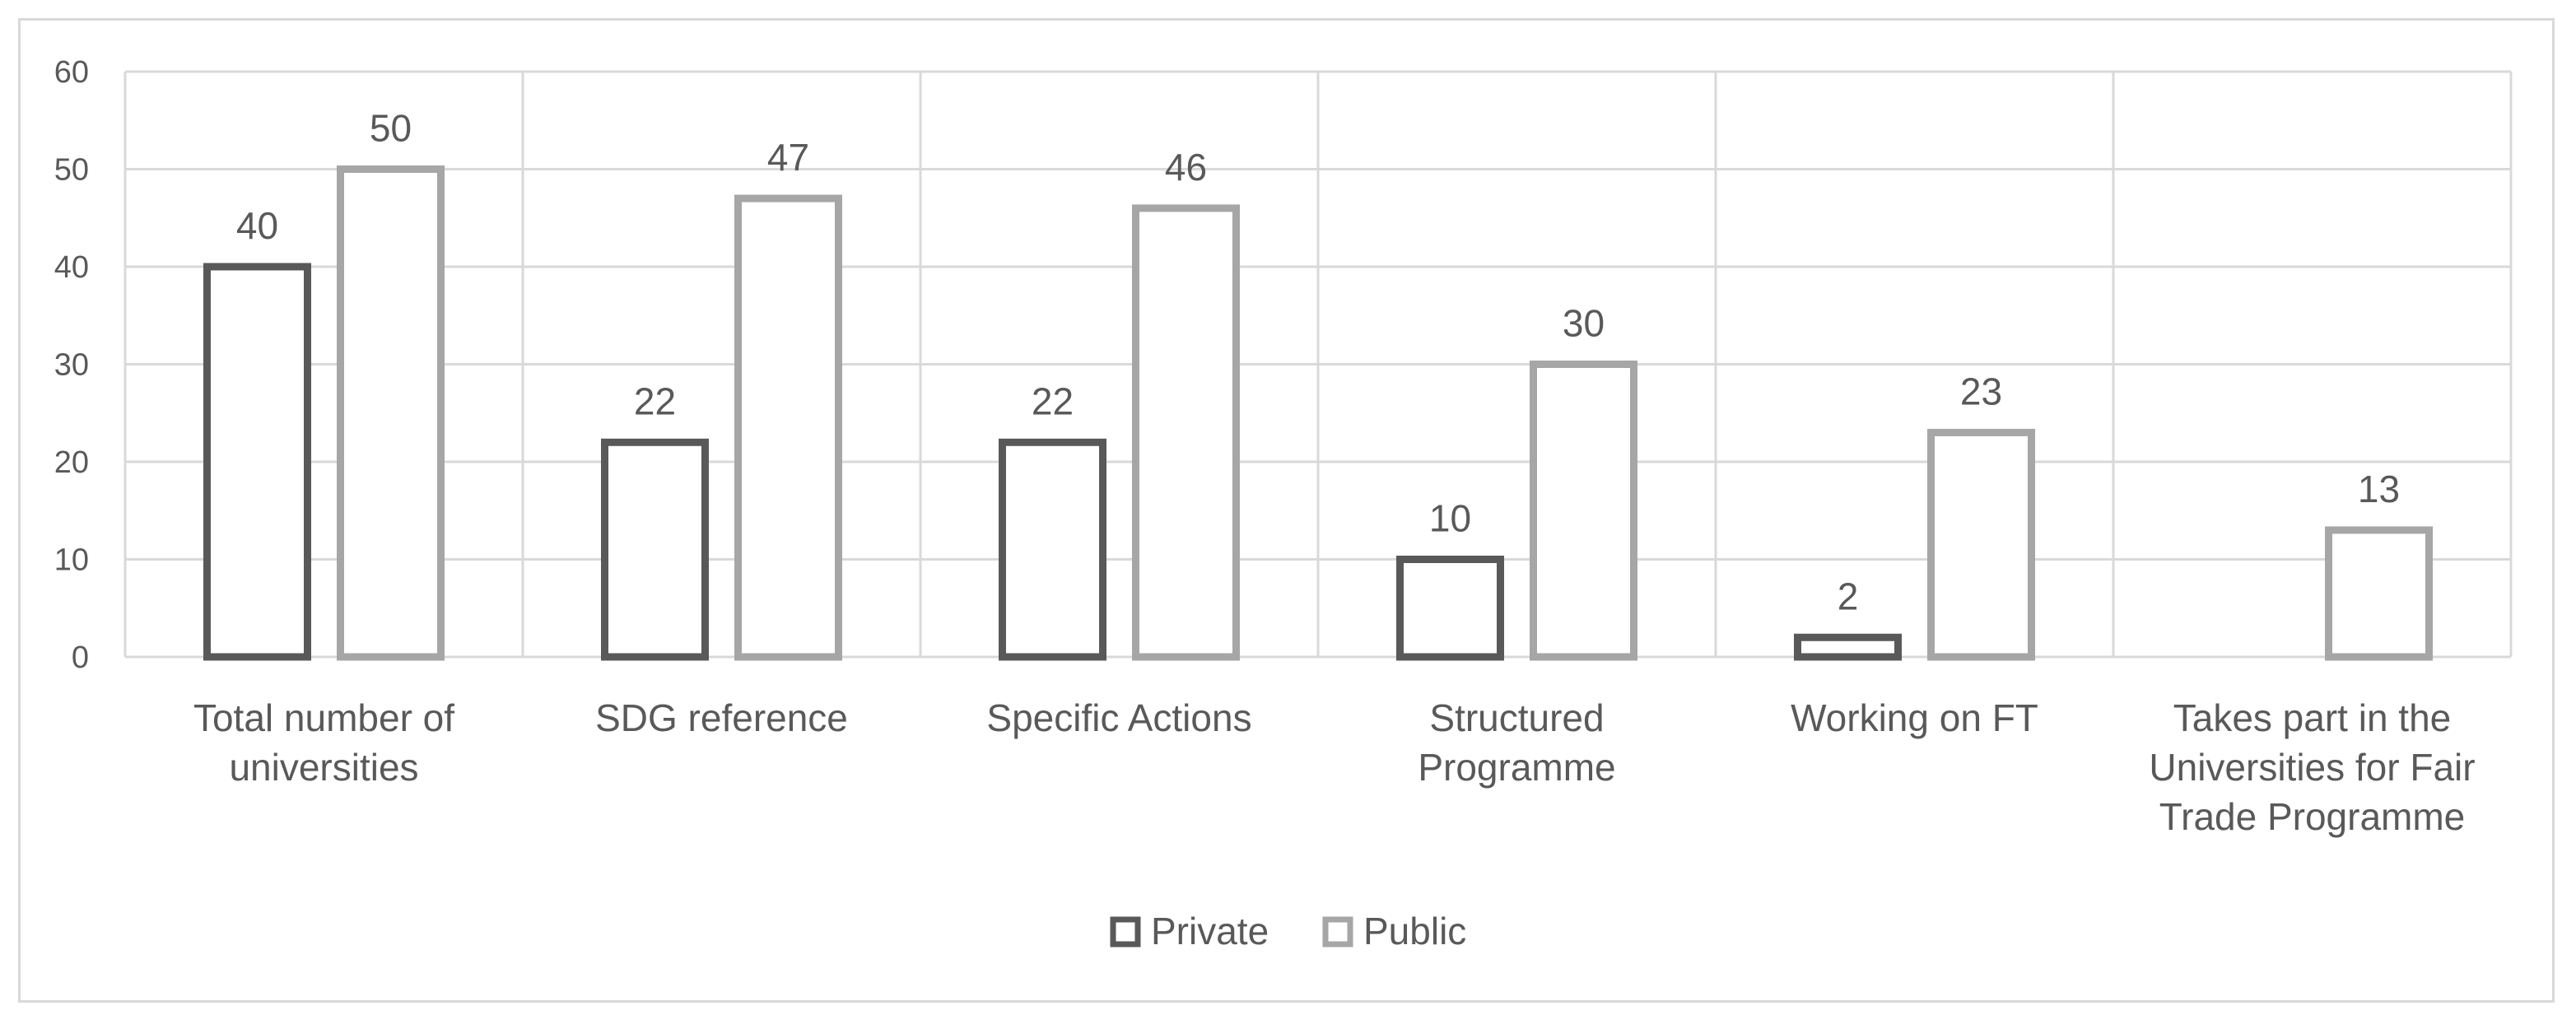  I want to click on category-label: Specific Actions, so click(1118, 717).